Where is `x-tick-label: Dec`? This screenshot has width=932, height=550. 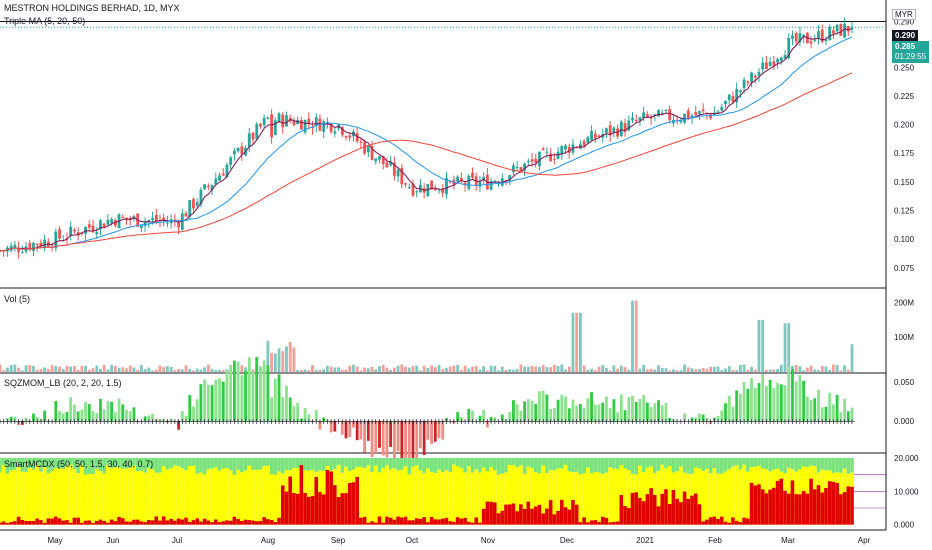 x-tick-label: Dec is located at coordinates (567, 540).